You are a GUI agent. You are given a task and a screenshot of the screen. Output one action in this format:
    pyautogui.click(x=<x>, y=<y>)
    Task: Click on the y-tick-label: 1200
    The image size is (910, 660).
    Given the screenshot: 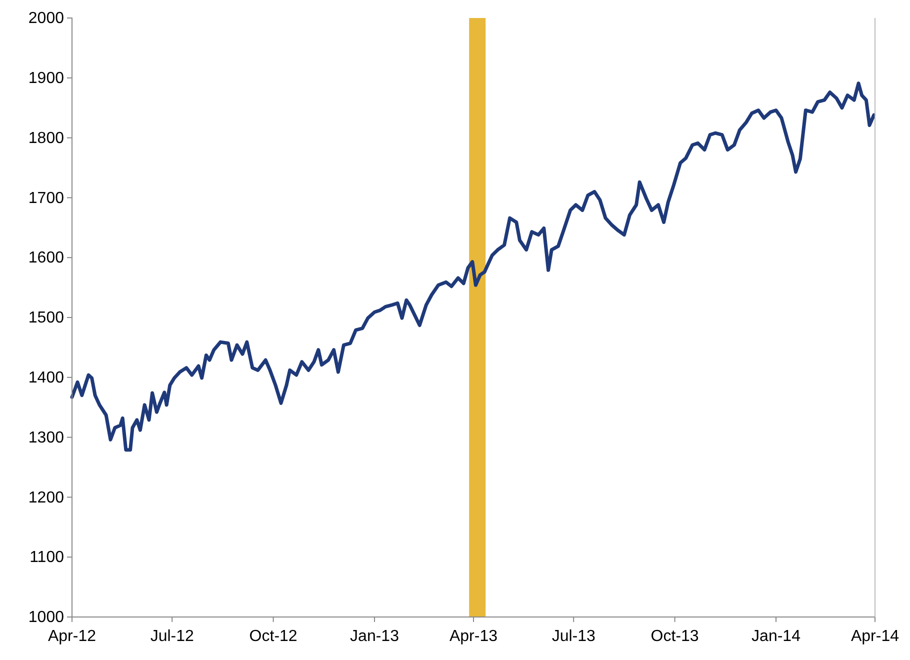 What is the action you would take?
    pyautogui.click(x=46, y=497)
    